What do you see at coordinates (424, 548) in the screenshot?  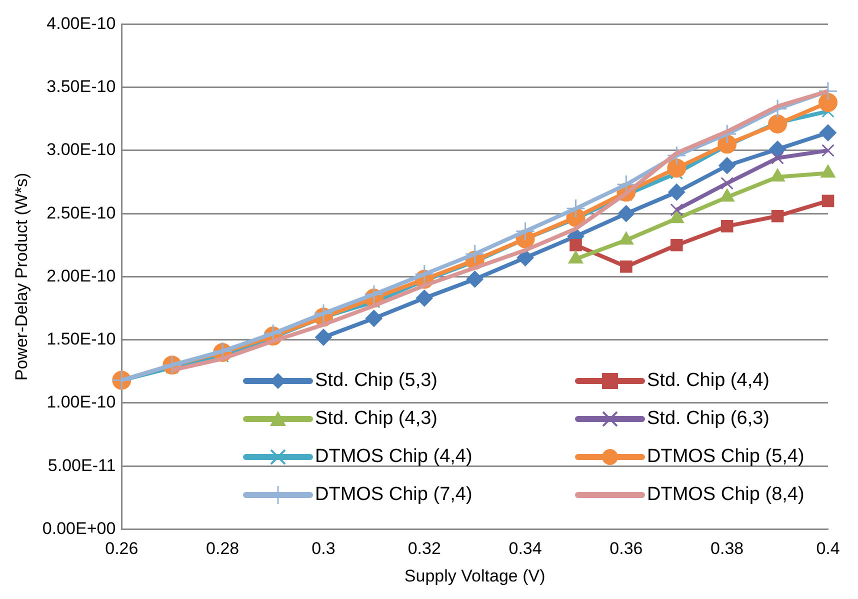 I see `x-tick-label: 0.32` at bounding box center [424, 548].